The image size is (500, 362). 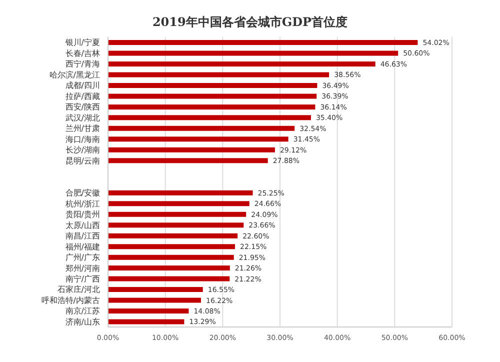 What do you see at coordinates (82, 129) in the screenshot?
I see `y-tick-label: 兰州/甘肃` at bounding box center [82, 129].